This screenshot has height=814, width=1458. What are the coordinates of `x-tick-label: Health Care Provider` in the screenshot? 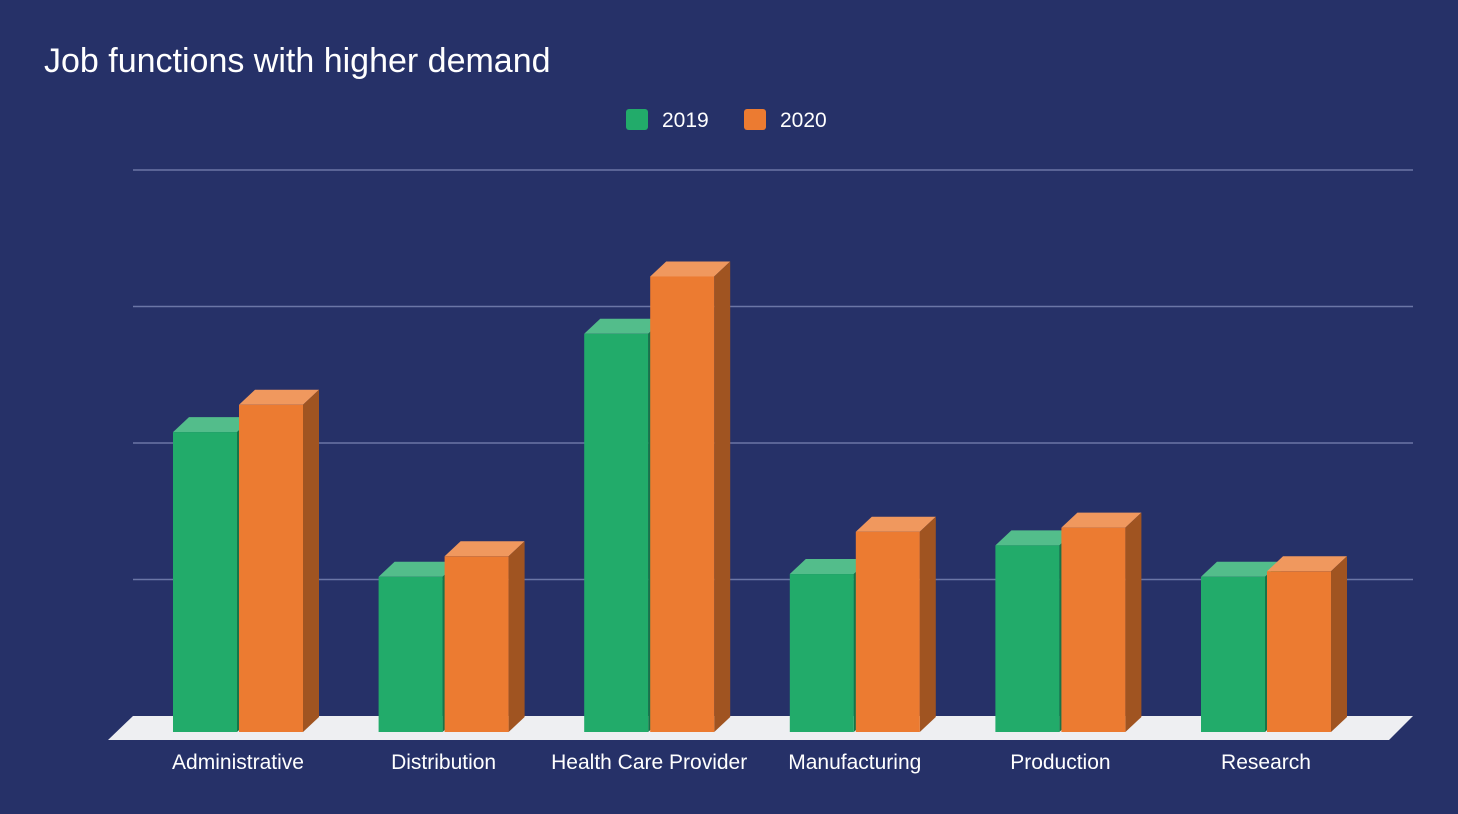 It's located at (649, 762).